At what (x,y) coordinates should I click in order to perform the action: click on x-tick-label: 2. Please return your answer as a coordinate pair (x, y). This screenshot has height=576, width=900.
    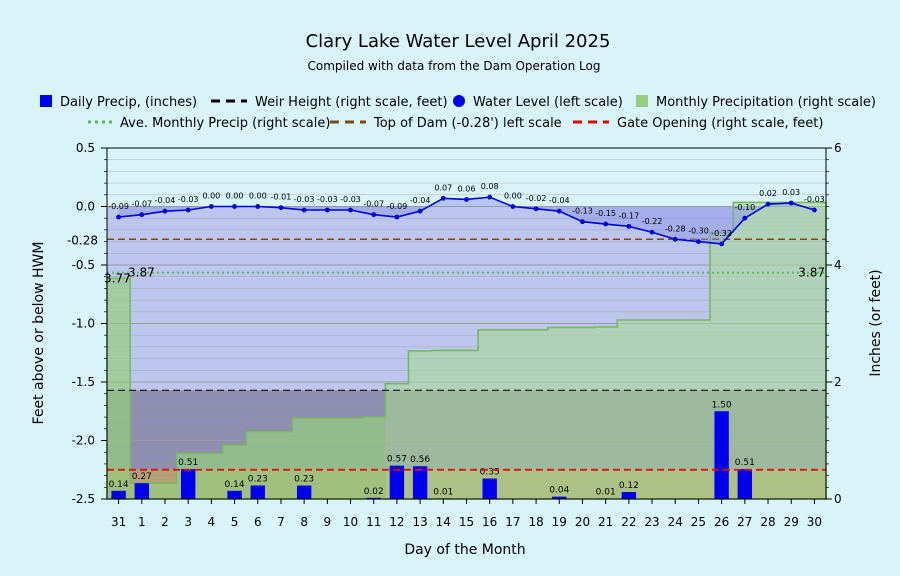
    Looking at the image, I should click on (165, 522).